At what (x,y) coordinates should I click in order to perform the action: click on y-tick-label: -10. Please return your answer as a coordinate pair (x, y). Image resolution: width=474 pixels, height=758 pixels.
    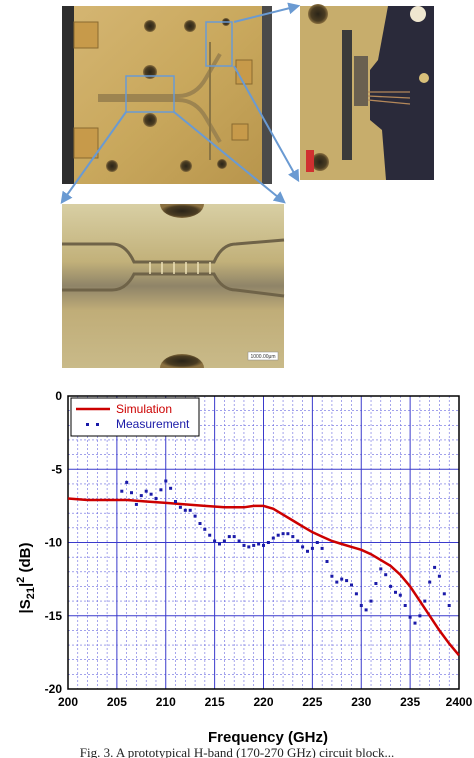
    Looking at the image, I should click on (54, 543).